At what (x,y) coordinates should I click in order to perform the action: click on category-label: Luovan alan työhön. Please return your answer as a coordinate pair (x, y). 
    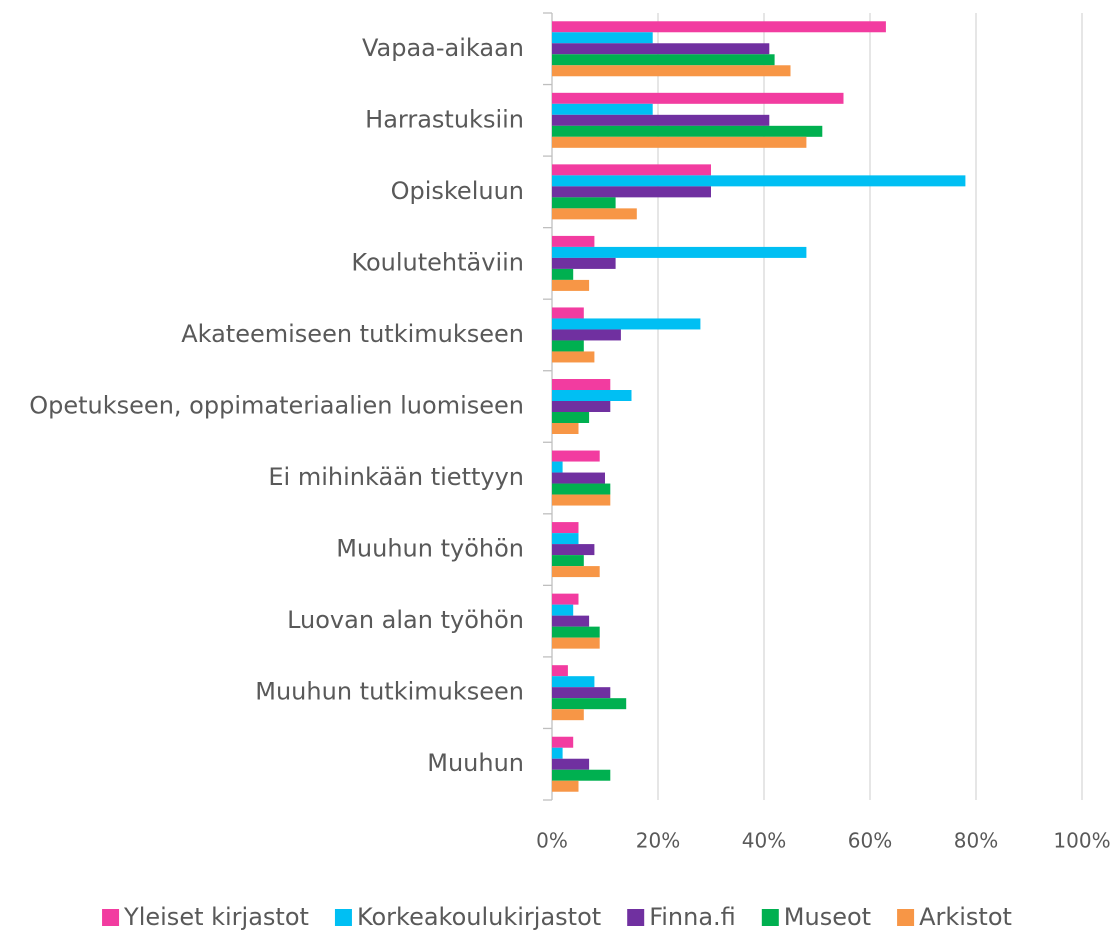
    Looking at the image, I should click on (405, 620).